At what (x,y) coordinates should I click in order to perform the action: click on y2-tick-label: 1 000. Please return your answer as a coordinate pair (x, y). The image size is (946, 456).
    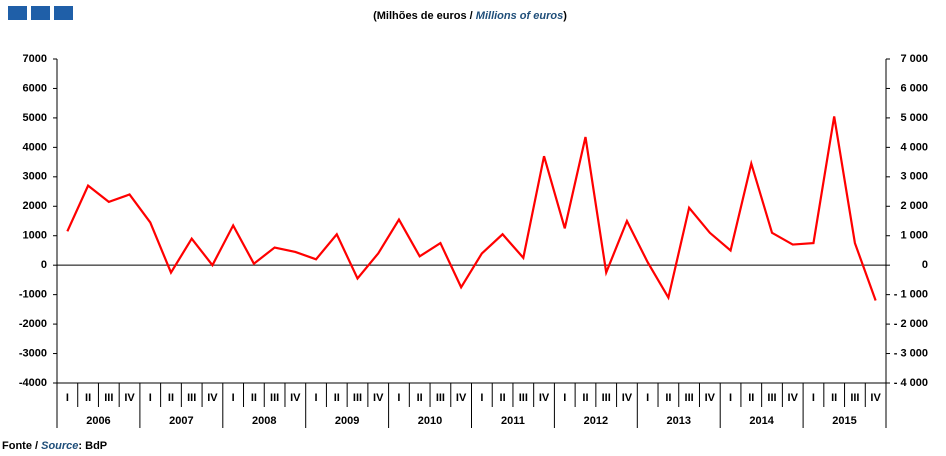
    Looking at the image, I should click on (914, 236).